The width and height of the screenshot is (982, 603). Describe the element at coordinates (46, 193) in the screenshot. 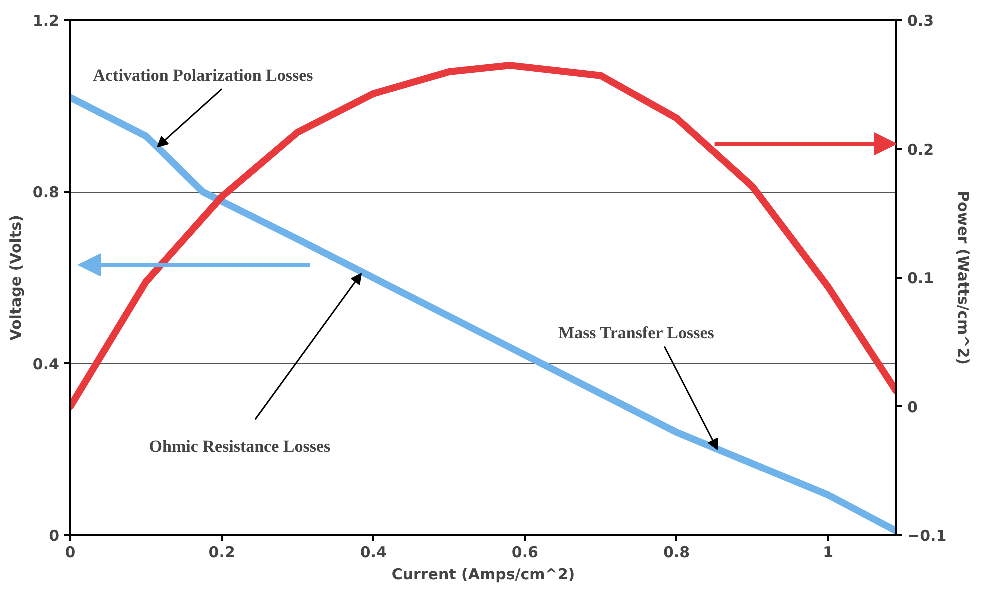

I see `y-tick-label: 0.8` at that location.